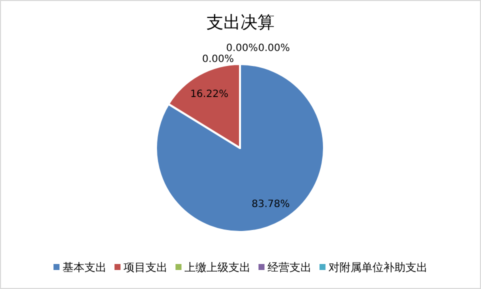 The width and height of the screenshot is (481, 289). What do you see at coordinates (84, 267) in the screenshot?
I see `legend-label: 基本支出` at bounding box center [84, 267].